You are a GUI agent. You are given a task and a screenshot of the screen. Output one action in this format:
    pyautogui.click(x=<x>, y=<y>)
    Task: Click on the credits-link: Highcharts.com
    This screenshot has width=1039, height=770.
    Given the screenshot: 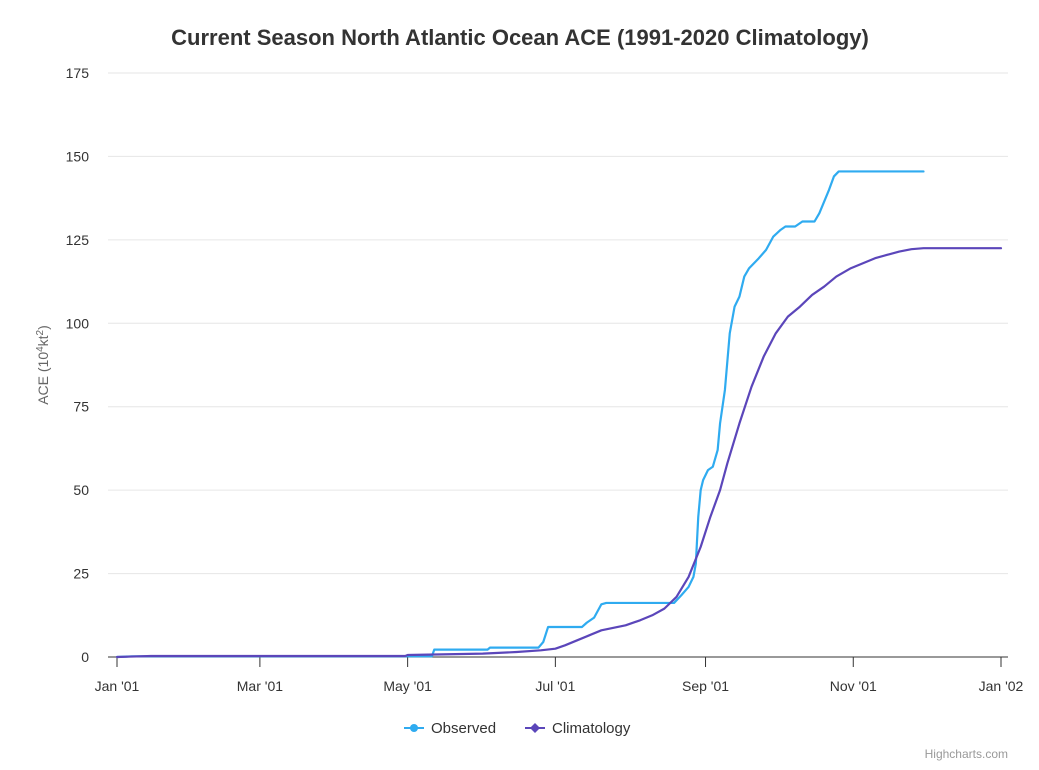 What is the action you would take?
    pyautogui.click(x=966, y=754)
    